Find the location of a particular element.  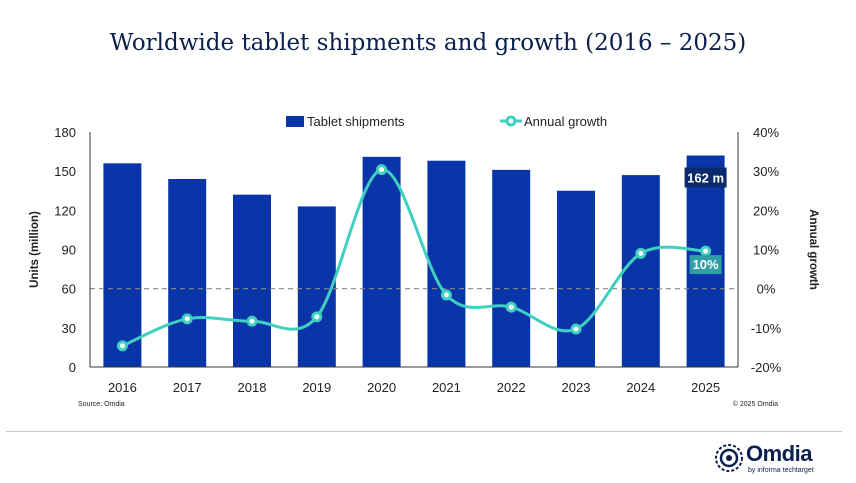

y-tick-label: 0 is located at coordinates (72, 367).